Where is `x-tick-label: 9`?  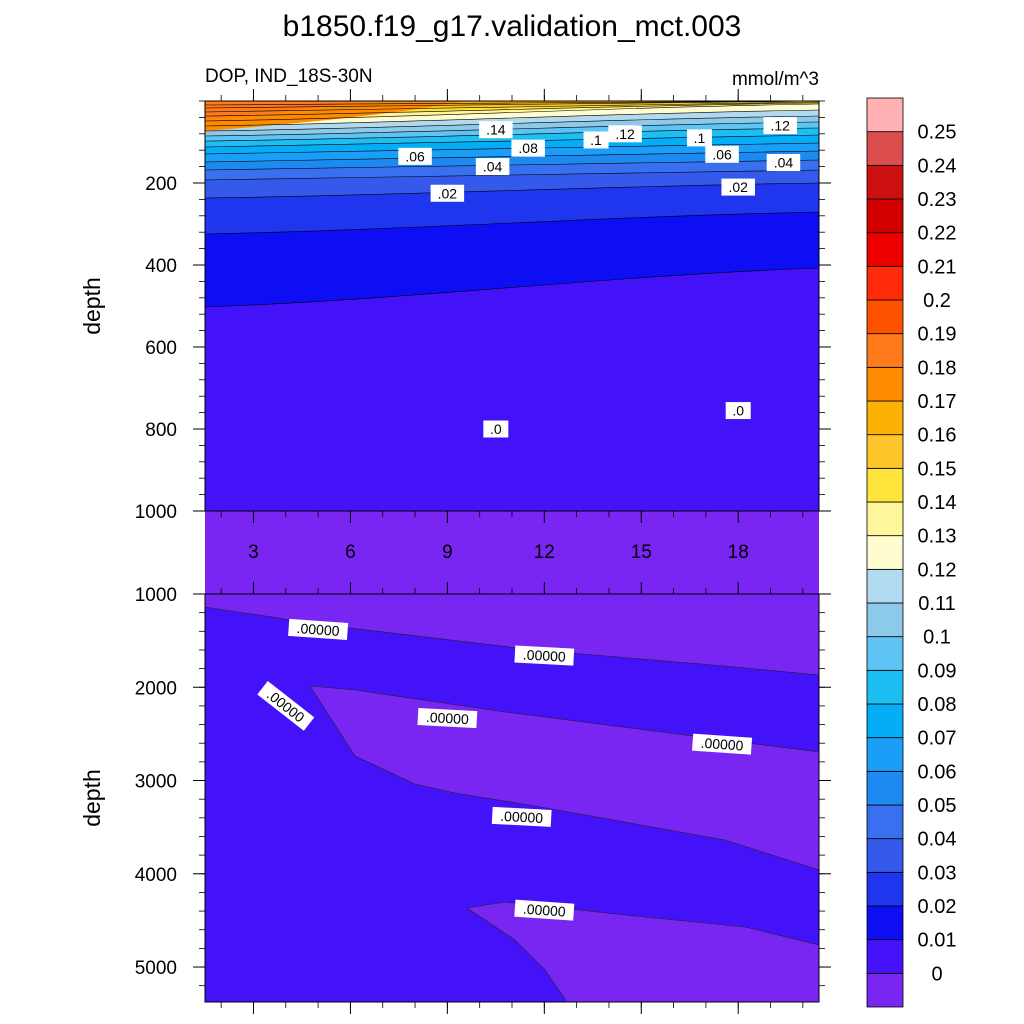 x-tick-label: 9 is located at coordinates (447, 552).